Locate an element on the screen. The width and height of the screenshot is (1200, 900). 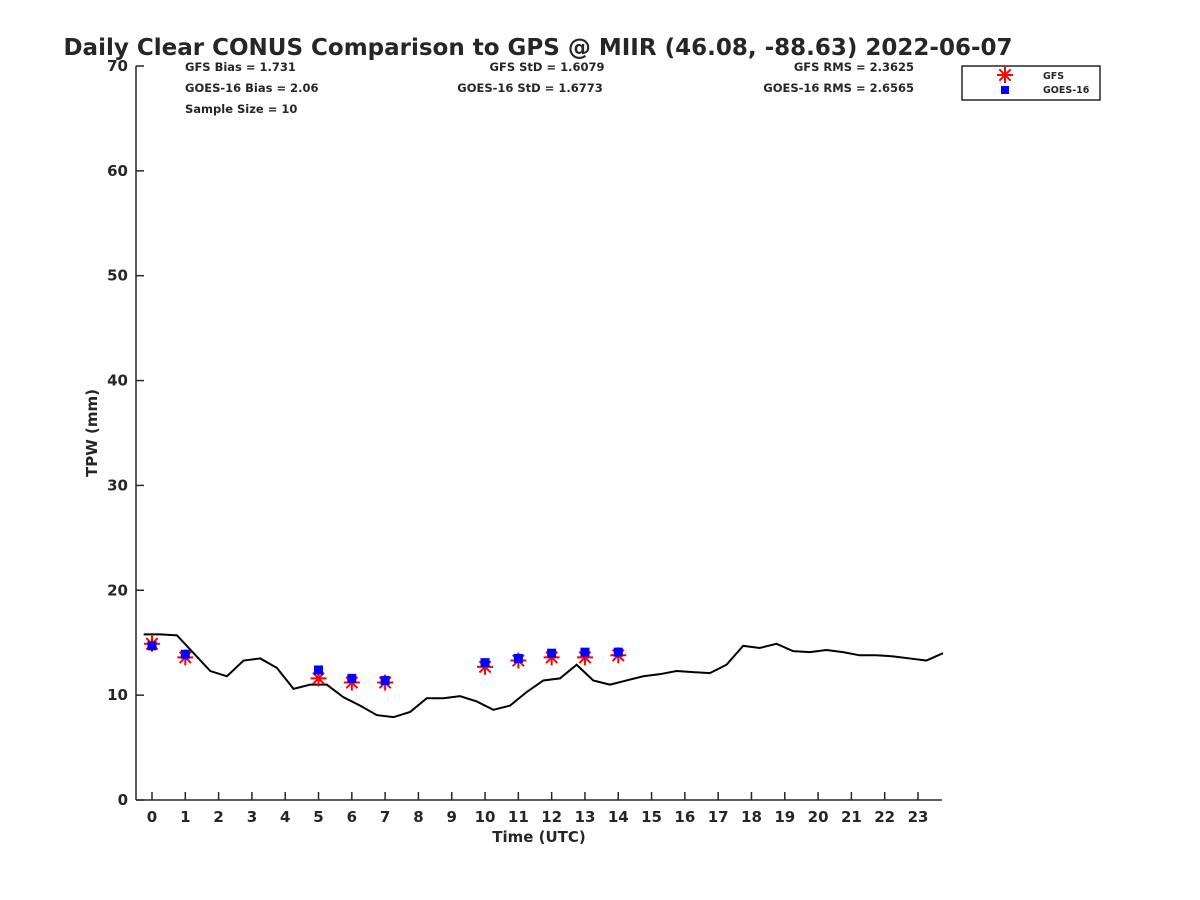
stat-gfs-bias: GFS Bias = 1.731 is located at coordinates (240, 67).